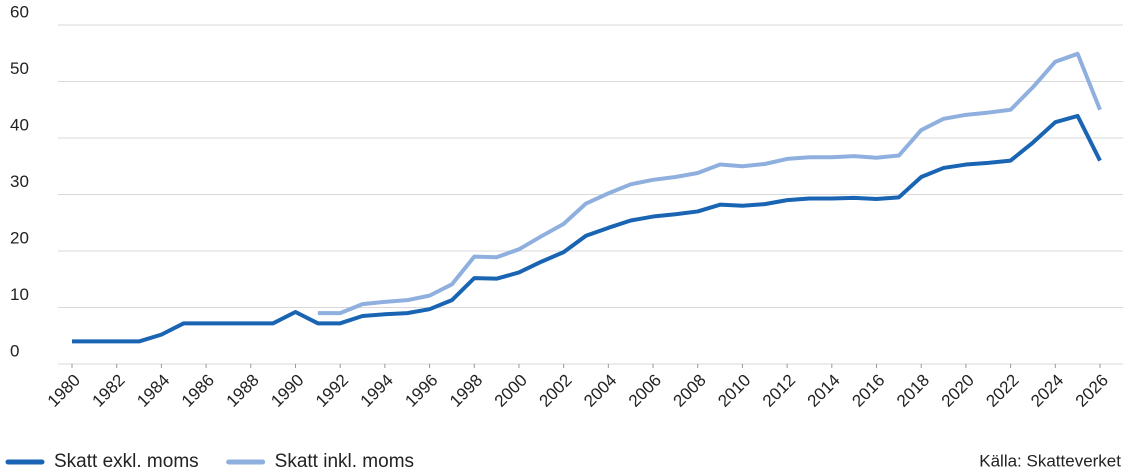  Describe the element at coordinates (198, 391) in the screenshot. I see `x-tick-label: 1986` at that location.